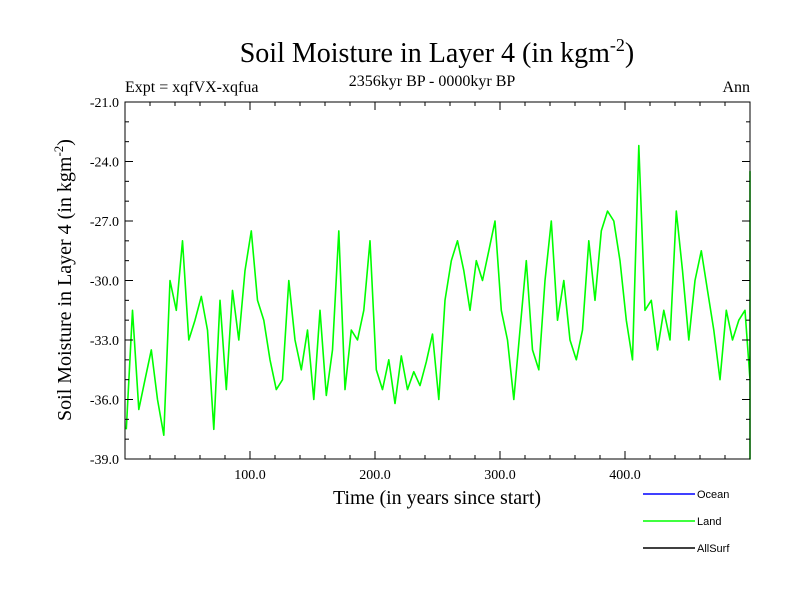 Image resolution: width=800 pixels, height=600 pixels. What do you see at coordinates (63, 280) in the screenshot?
I see `y-axis-label: Soil Moisture in Layer 4 (in kgm-2)` at bounding box center [63, 280].